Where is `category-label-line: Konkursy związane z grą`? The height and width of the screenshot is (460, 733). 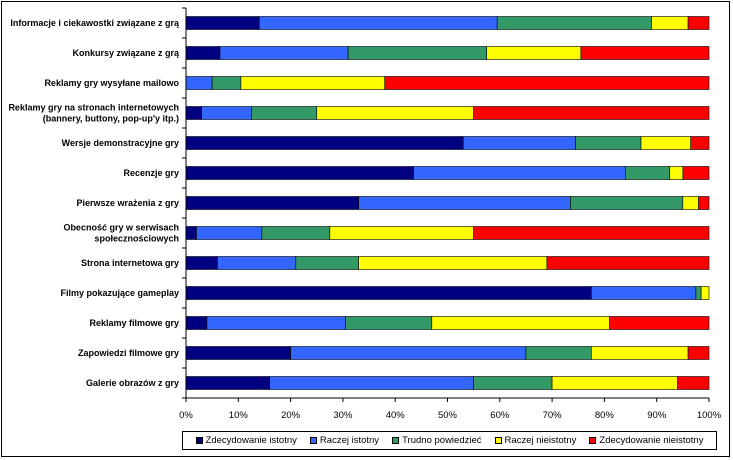 category-label-line: Konkursy związane z grą is located at coordinates (126, 53).